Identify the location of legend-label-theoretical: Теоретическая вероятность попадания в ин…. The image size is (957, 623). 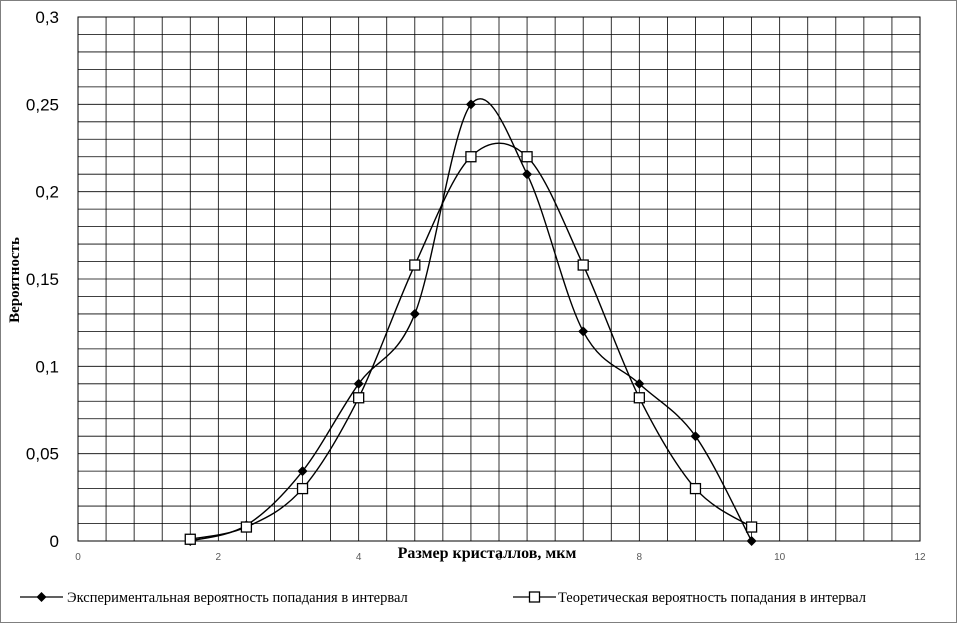
(712, 598).